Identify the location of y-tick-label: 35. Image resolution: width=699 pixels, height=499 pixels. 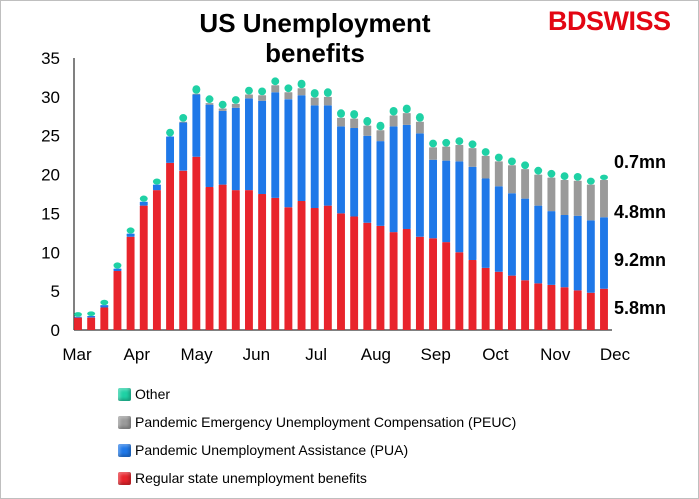
(50, 58).